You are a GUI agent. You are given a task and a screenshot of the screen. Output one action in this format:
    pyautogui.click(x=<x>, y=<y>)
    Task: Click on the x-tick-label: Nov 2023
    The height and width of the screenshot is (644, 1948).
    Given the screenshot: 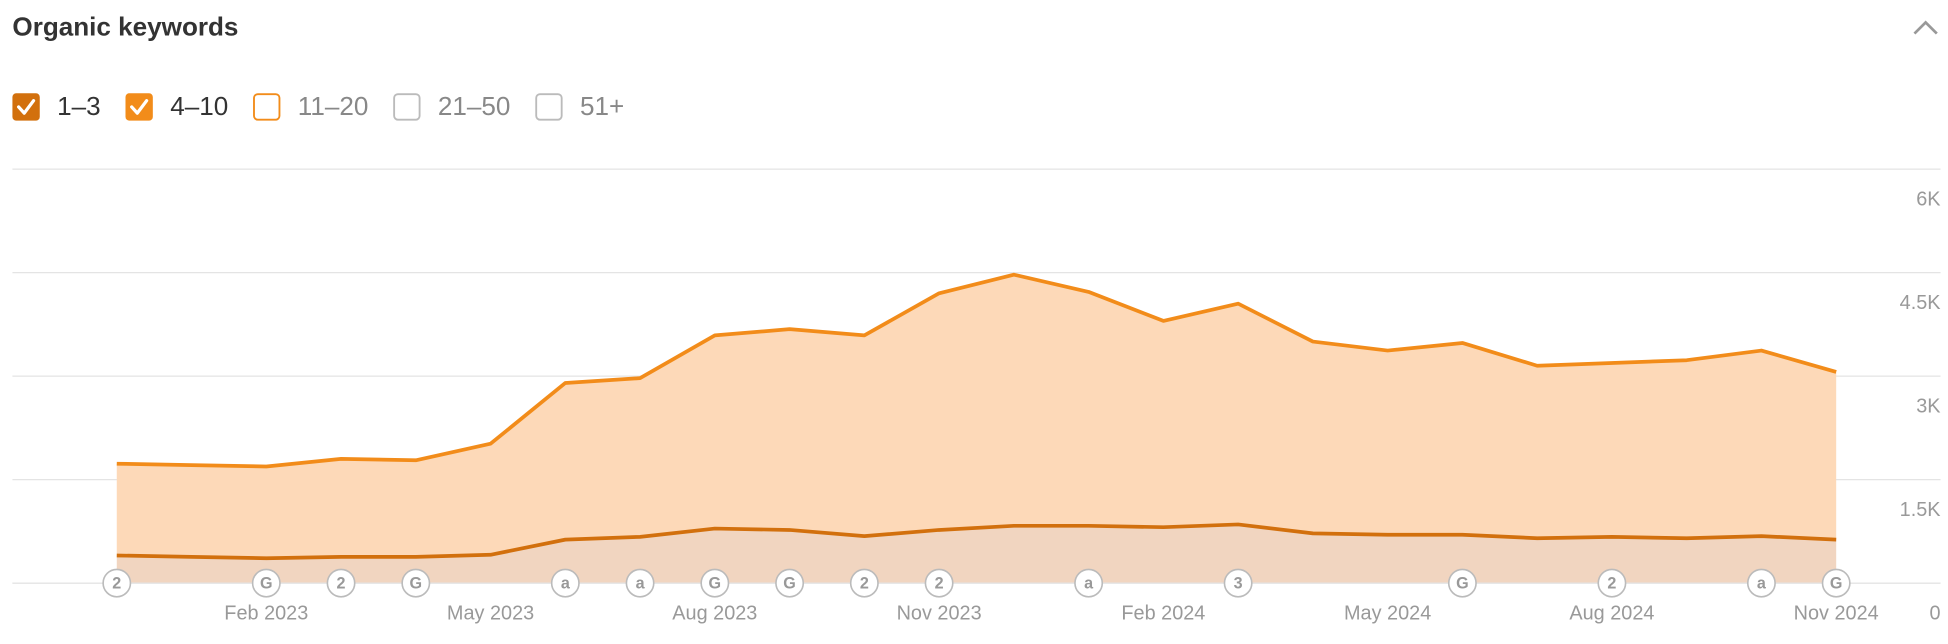 What is the action you would take?
    pyautogui.click(x=939, y=613)
    